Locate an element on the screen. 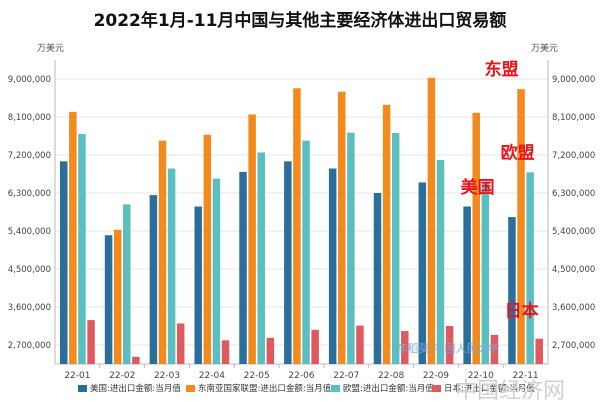  bar-22-08-s2 is located at coordinates (395, 248).